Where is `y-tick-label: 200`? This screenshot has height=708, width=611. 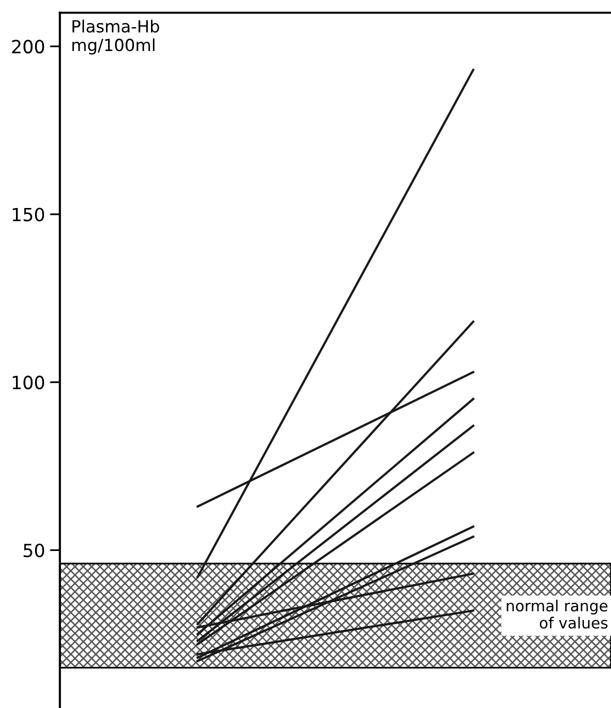
y-tick-label: 200 is located at coordinates (28, 47).